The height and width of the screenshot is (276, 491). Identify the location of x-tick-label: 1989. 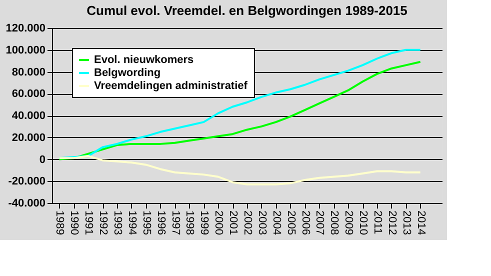
(60, 222).